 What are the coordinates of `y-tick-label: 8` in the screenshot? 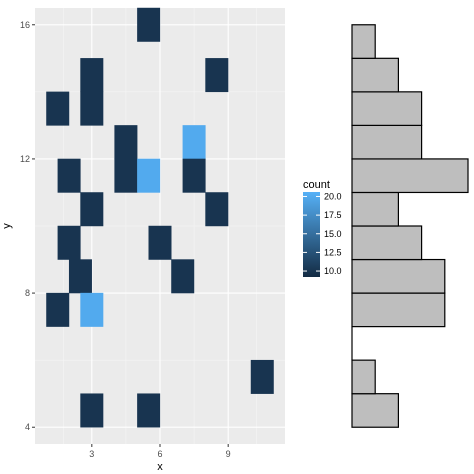 It's located at (27, 293).